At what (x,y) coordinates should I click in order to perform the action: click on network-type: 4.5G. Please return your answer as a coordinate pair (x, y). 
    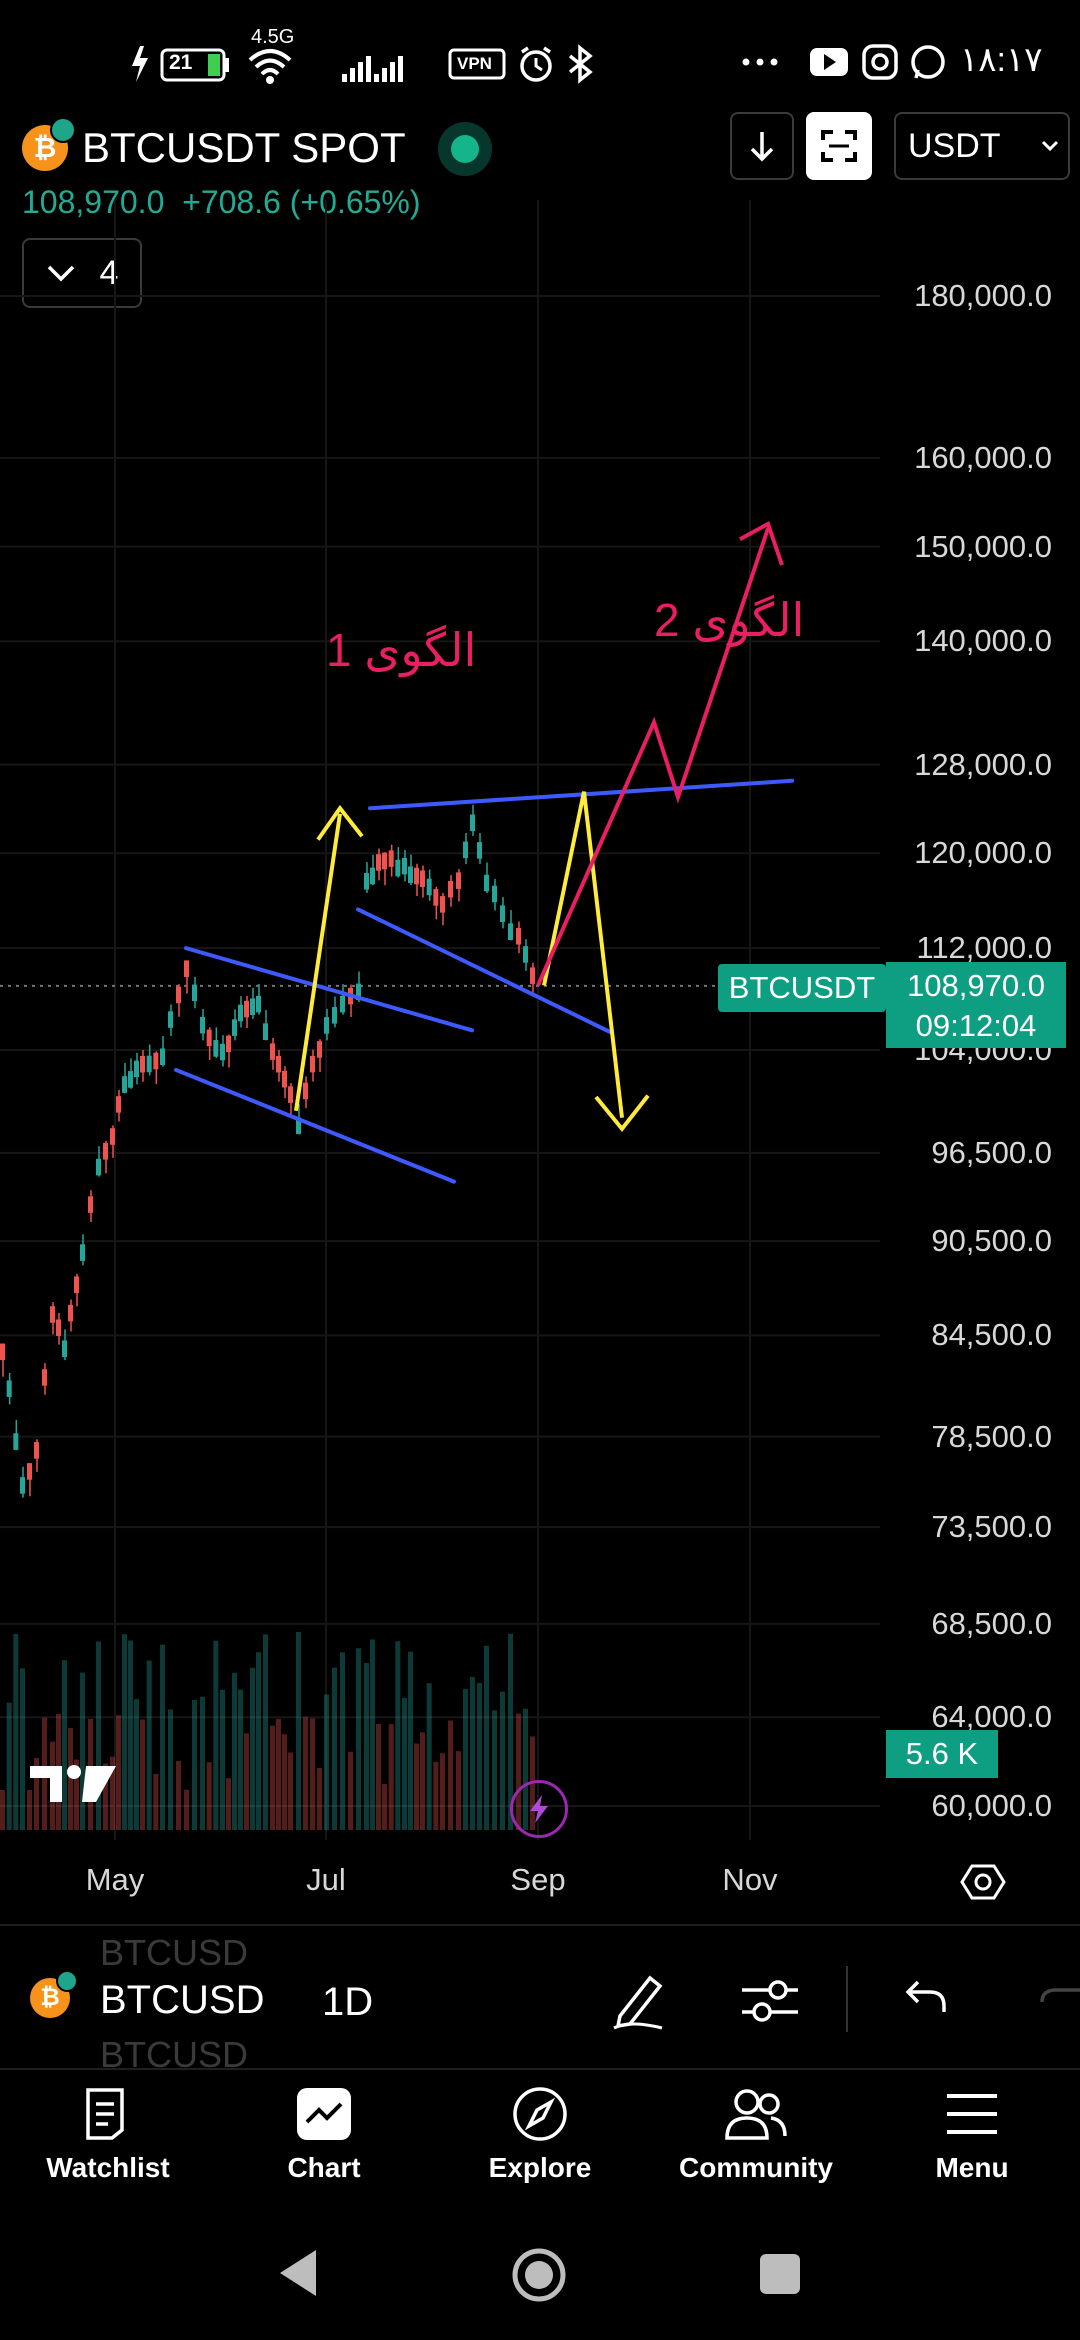
    Looking at the image, I should click on (273, 37).